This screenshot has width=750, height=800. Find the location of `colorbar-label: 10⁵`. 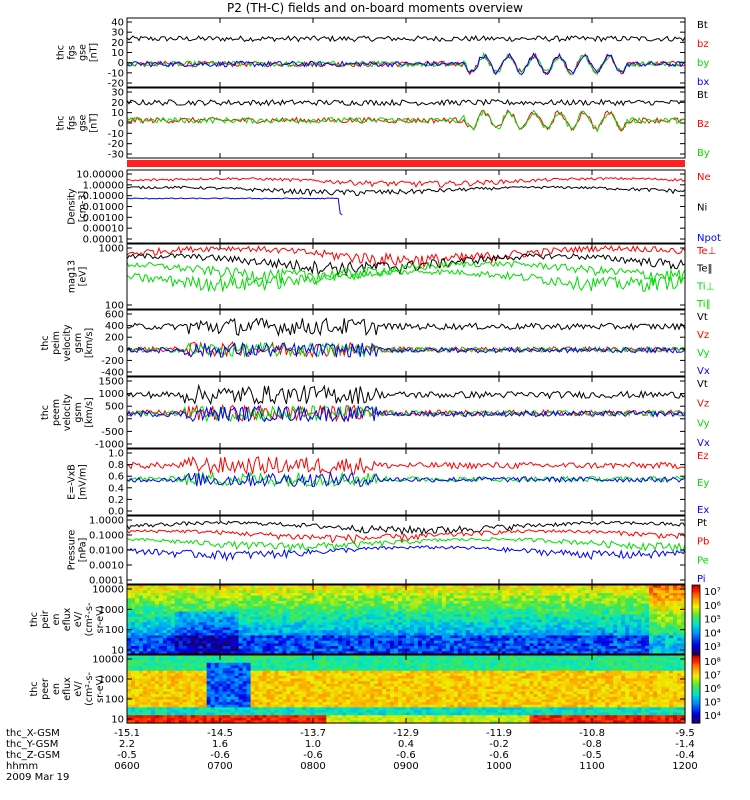

colorbar-label: 10⁵ is located at coordinates (712, 620).